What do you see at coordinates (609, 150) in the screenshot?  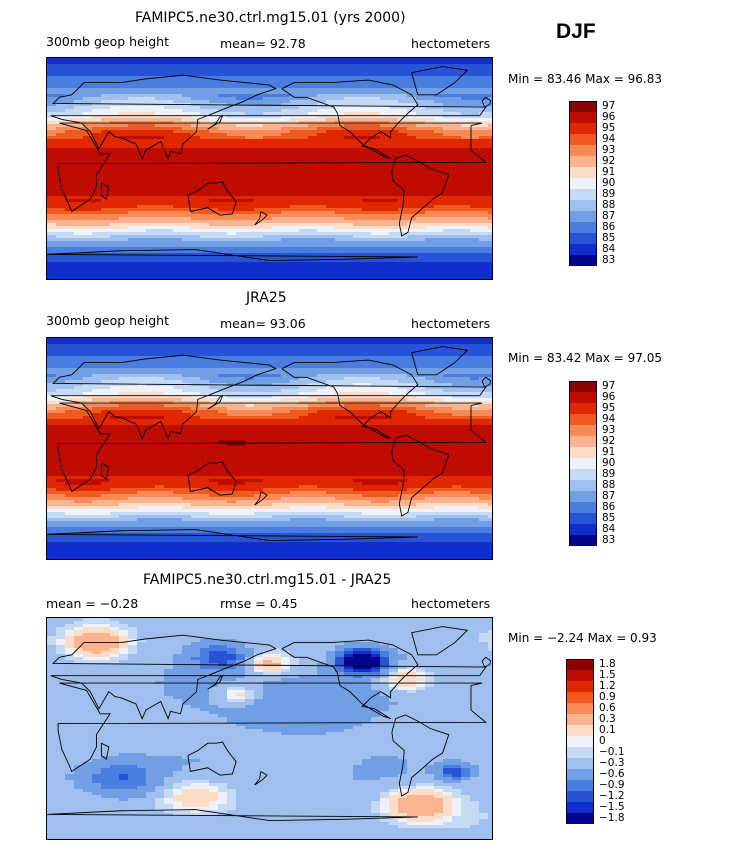 I see `colorbar-tick-label: 93` at bounding box center [609, 150].